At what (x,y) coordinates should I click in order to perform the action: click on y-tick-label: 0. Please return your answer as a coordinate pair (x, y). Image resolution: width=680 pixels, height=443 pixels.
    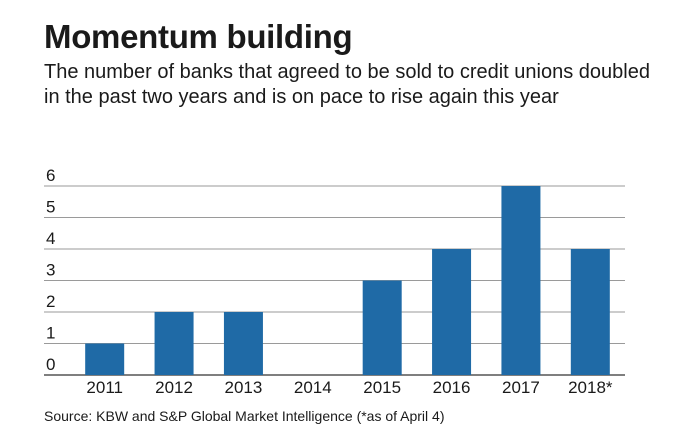
    Looking at the image, I should click on (50, 364).